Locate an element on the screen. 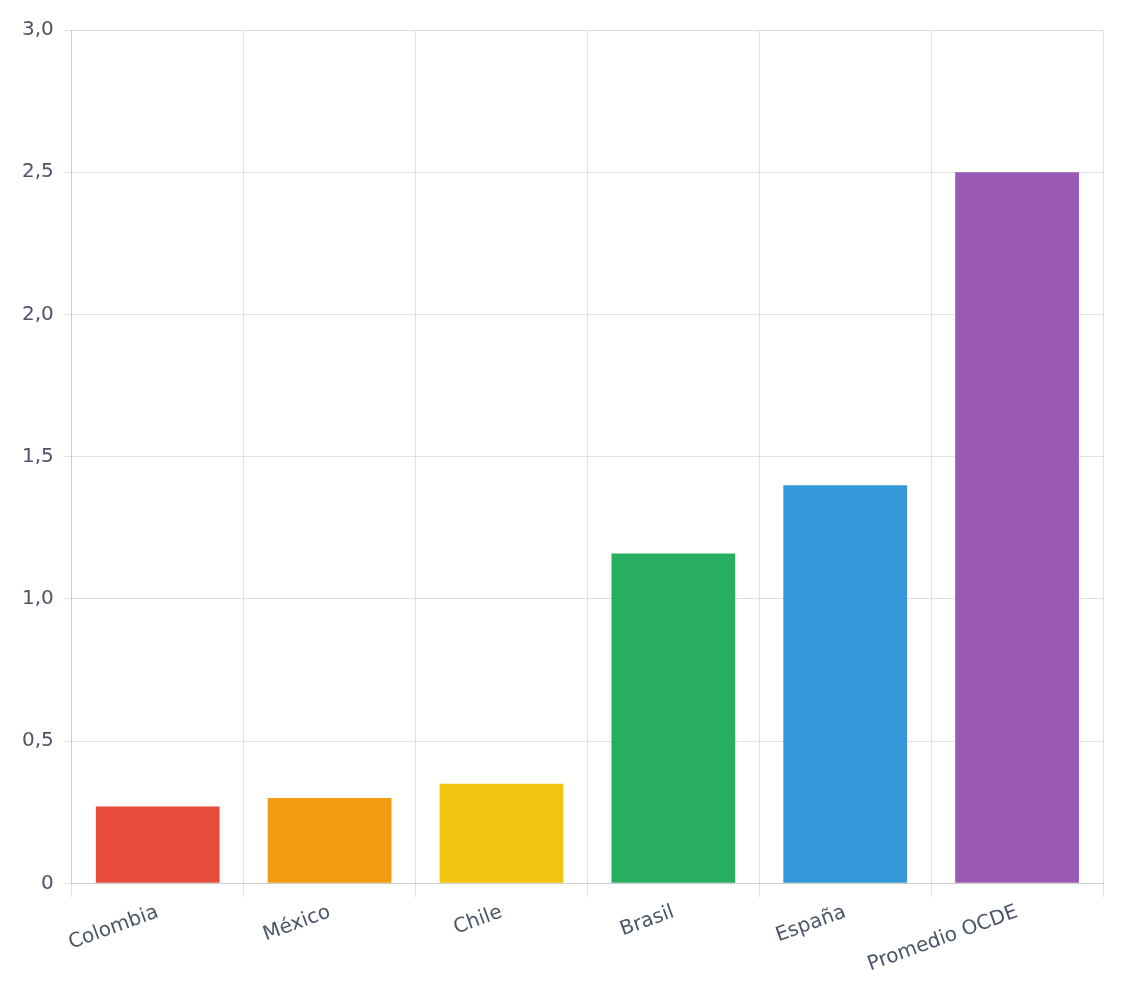 Image resolution: width=1123 pixels, height=988 pixels. y-tick-label: 2,0 is located at coordinates (37, 312).